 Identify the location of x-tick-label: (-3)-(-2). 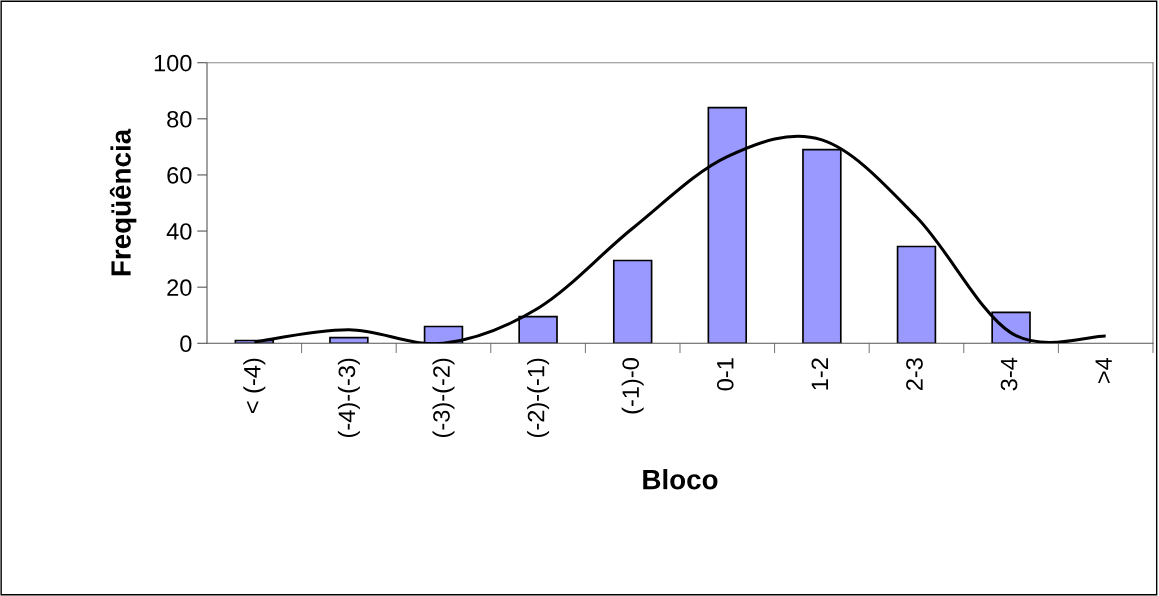
(443, 398).